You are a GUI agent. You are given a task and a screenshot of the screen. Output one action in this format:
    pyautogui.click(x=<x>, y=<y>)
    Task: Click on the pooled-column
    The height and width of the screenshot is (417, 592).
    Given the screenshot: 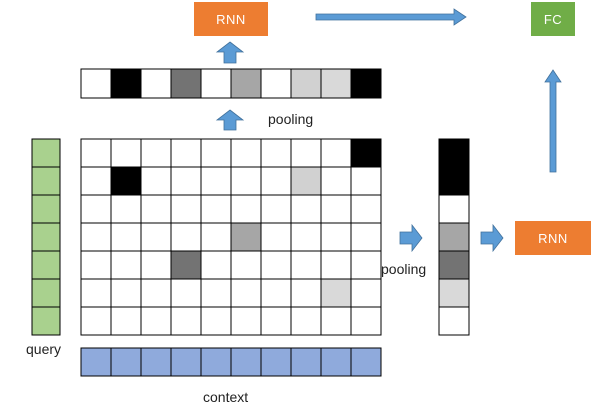 What is the action you would take?
    pyautogui.click(x=454, y=237)
    